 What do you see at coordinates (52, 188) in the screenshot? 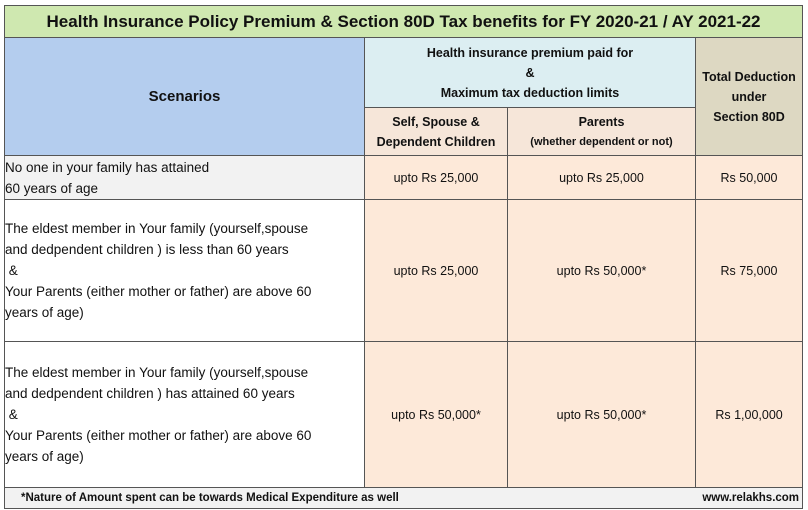
I see `scenario-line: 60 years of age` at bounding box center [52, 188].